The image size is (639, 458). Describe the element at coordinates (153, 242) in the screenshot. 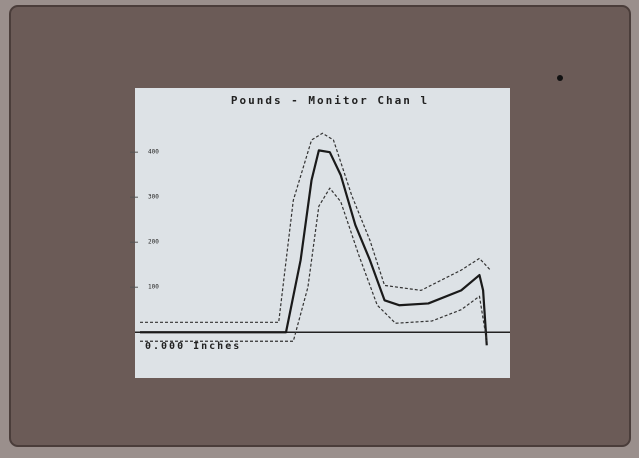

I see `y-tick-label: 200` at that location.